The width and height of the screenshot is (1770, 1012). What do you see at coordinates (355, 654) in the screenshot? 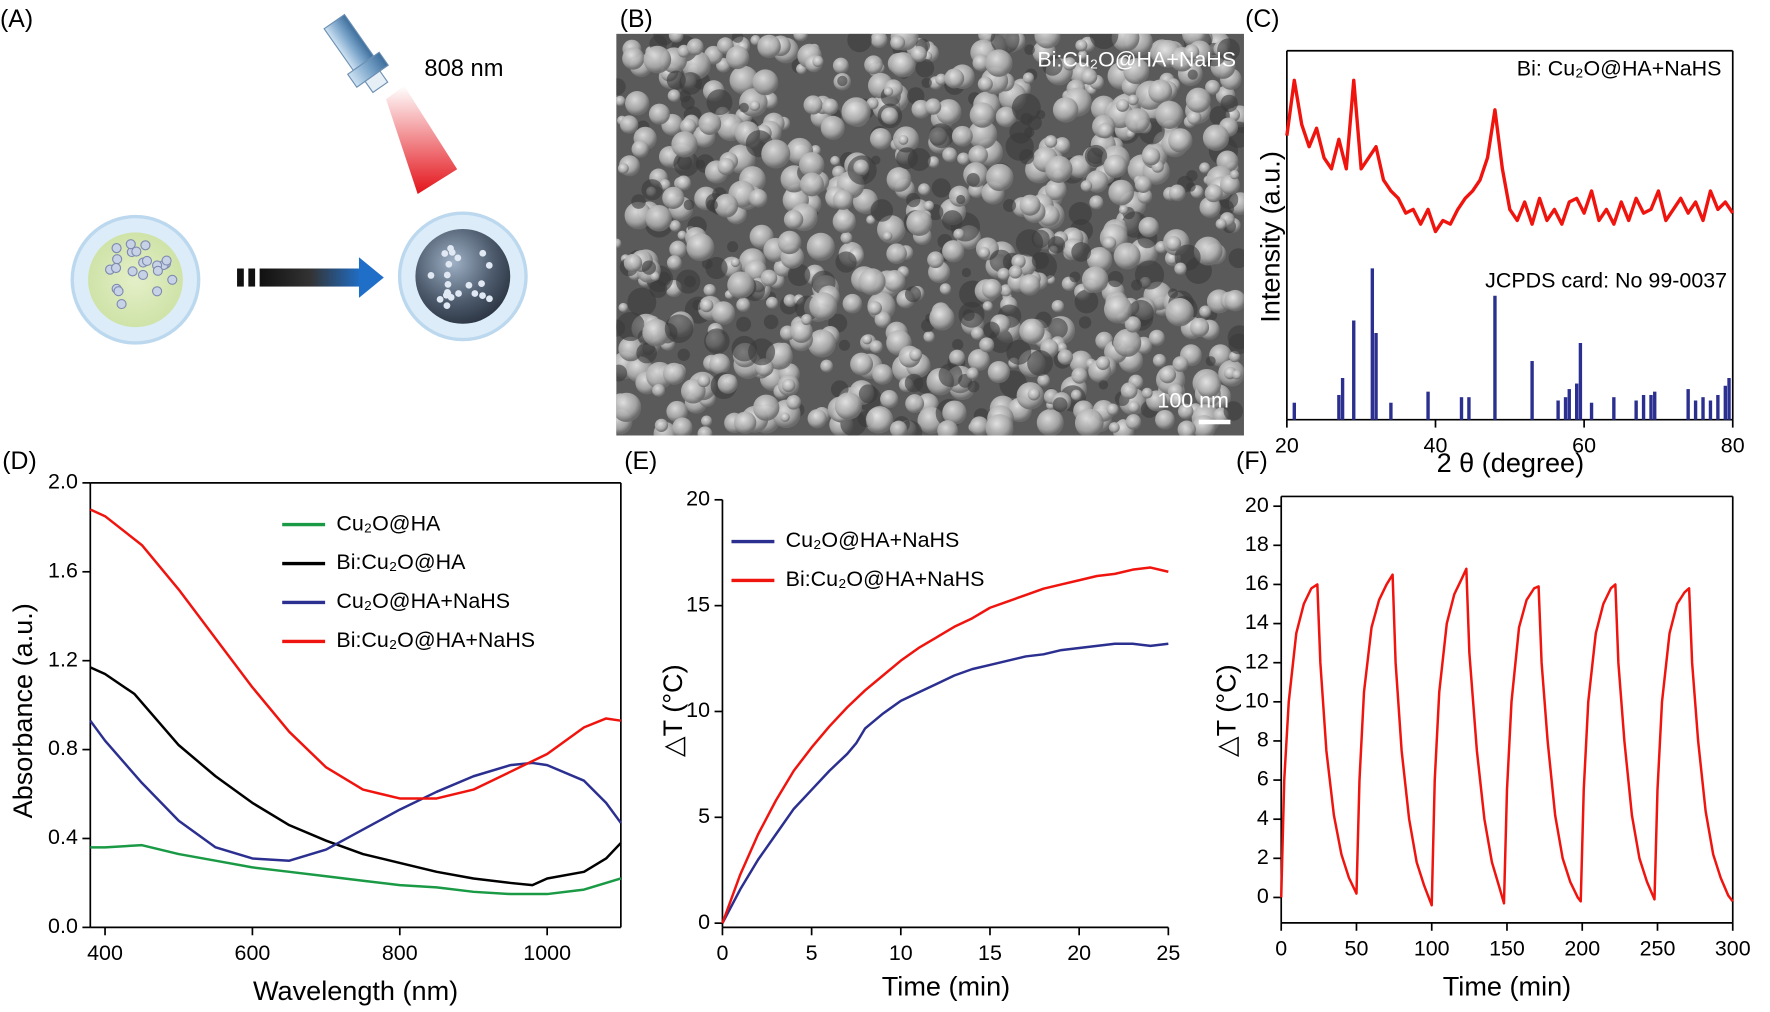
I see `data-line` at bounding box center [355, 654].